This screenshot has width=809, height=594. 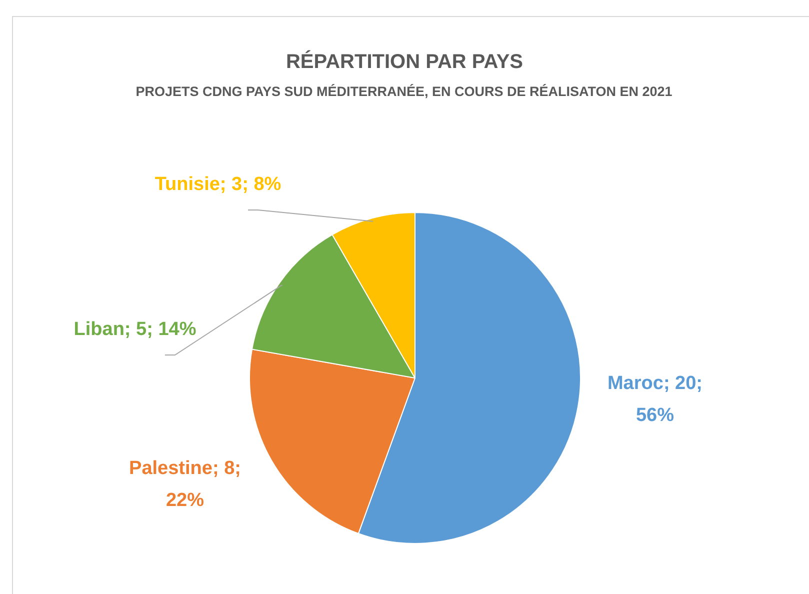 What do you see at coordinates (135, 329) in the screenshot?
I see `slice-label: Liban; 5; 14%` at bounding box center [135, 329].